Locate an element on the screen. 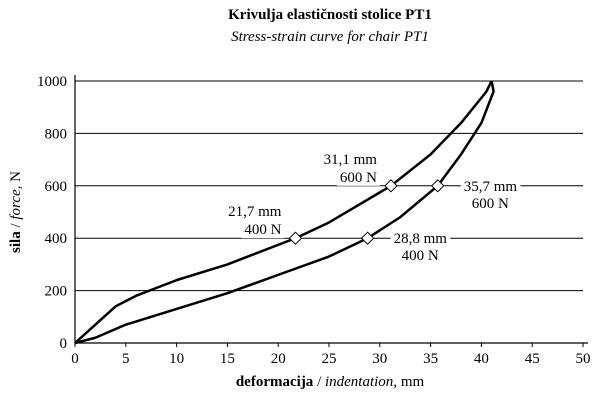 This screenshot has height=401, width=593. y-label-part: N is located at coordinates (16, 178).